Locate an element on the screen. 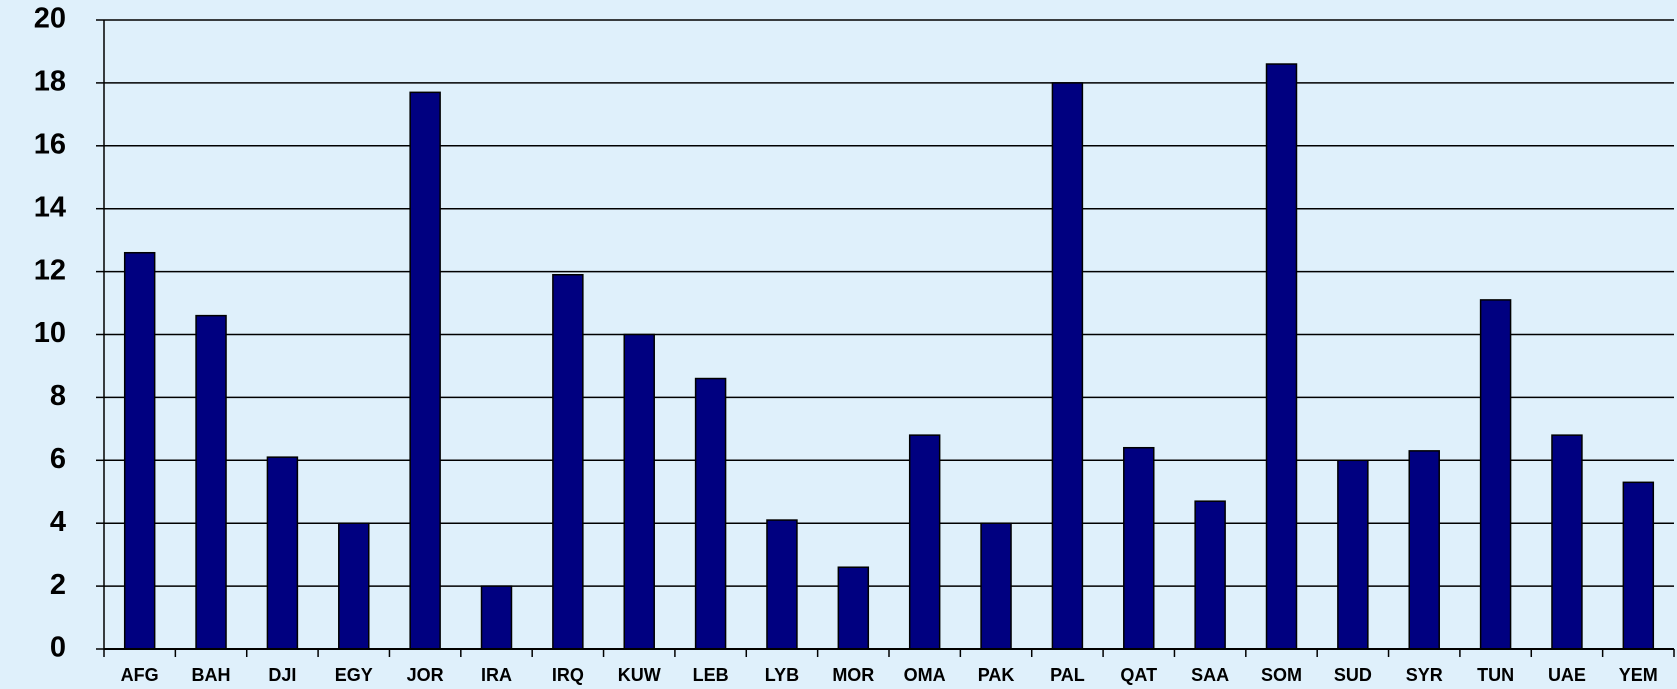  x-tick-label: PAL is located at coordinates (1067, 675).